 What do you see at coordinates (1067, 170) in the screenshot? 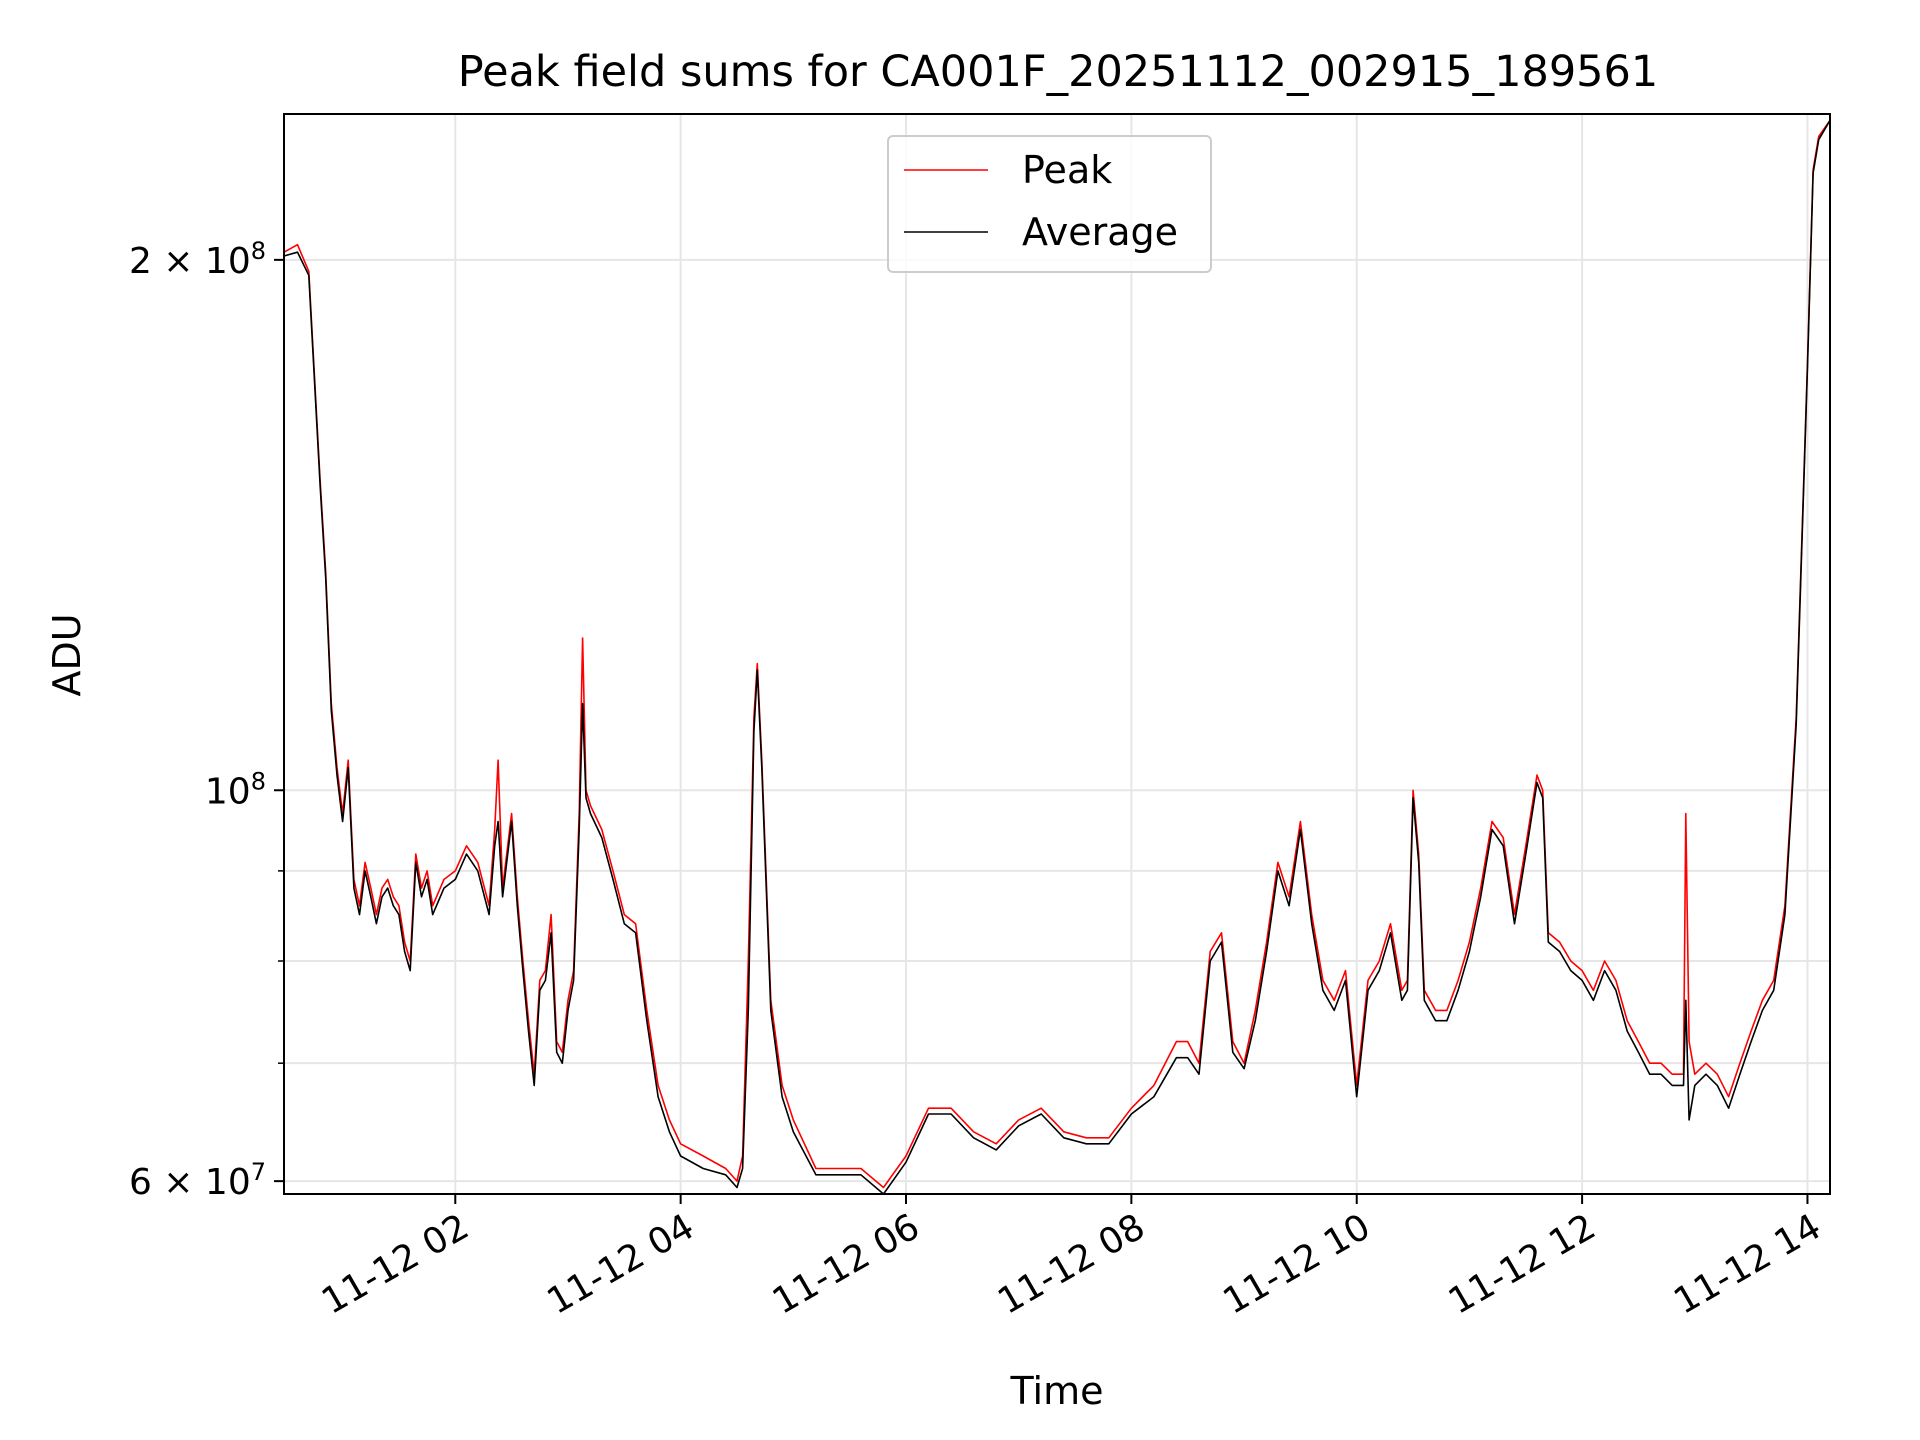
I see `legend-label-peak: Peak` at bounding box center [1067, 170].